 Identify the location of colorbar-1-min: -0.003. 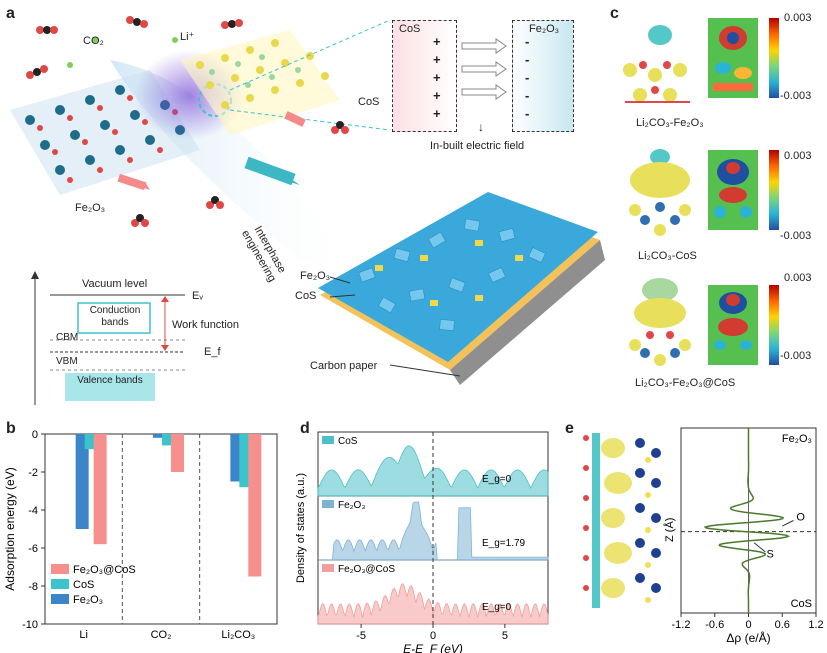
(796, 96).